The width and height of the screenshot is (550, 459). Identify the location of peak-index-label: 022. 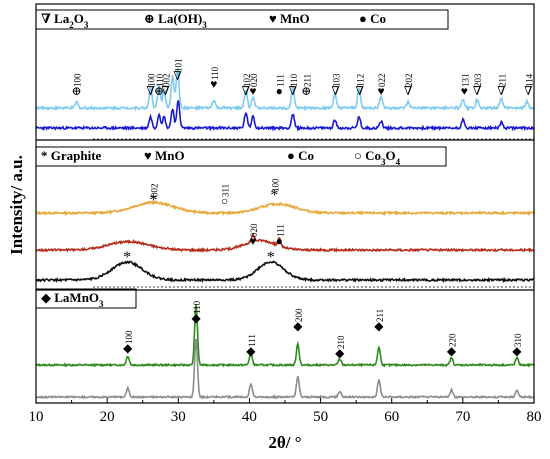
(382, 81).